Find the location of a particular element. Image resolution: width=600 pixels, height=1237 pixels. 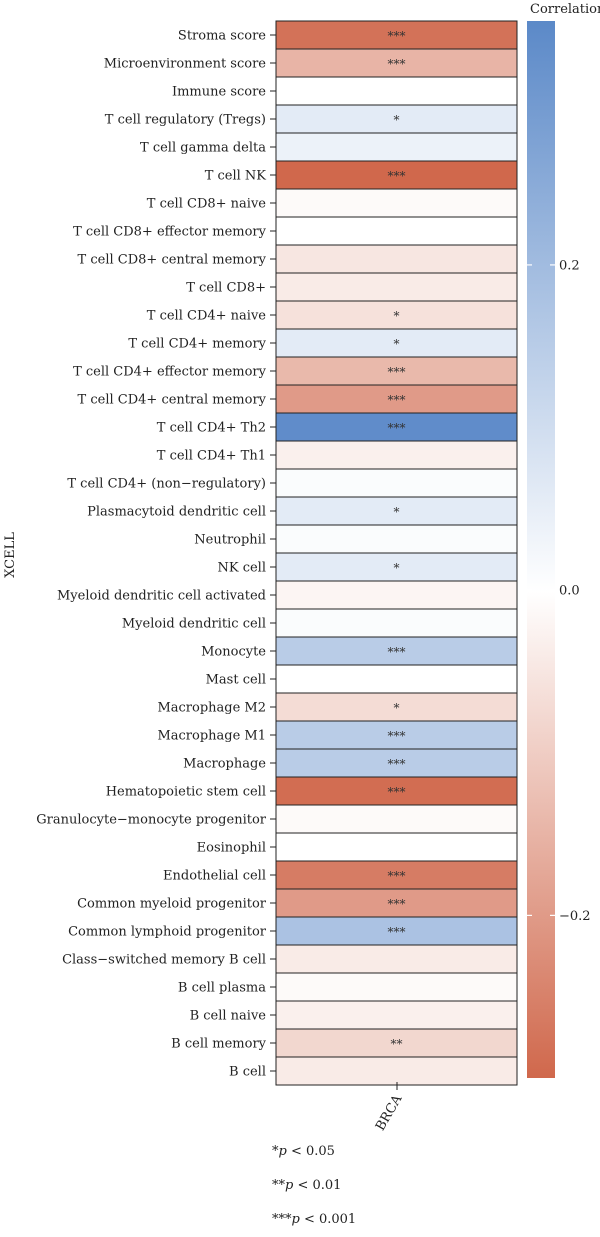

row-label: T cell regulatory (Tregs) is located at coordinates (185, 120).